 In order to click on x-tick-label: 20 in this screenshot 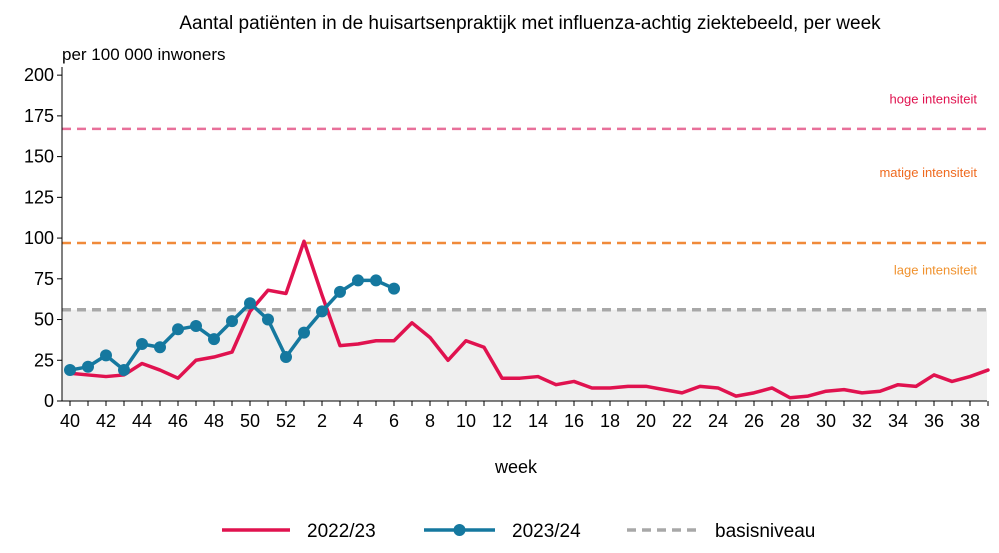, I will do `click(646, 421)`.